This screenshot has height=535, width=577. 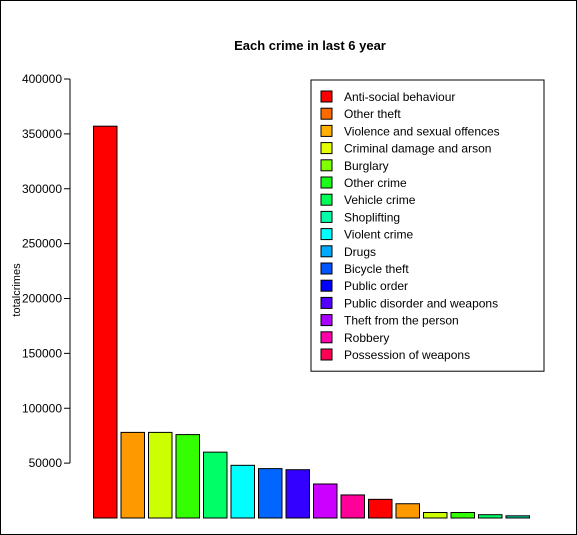 I want to click on legend-item: Violence and sexual offences, so click(x=410, y=131).